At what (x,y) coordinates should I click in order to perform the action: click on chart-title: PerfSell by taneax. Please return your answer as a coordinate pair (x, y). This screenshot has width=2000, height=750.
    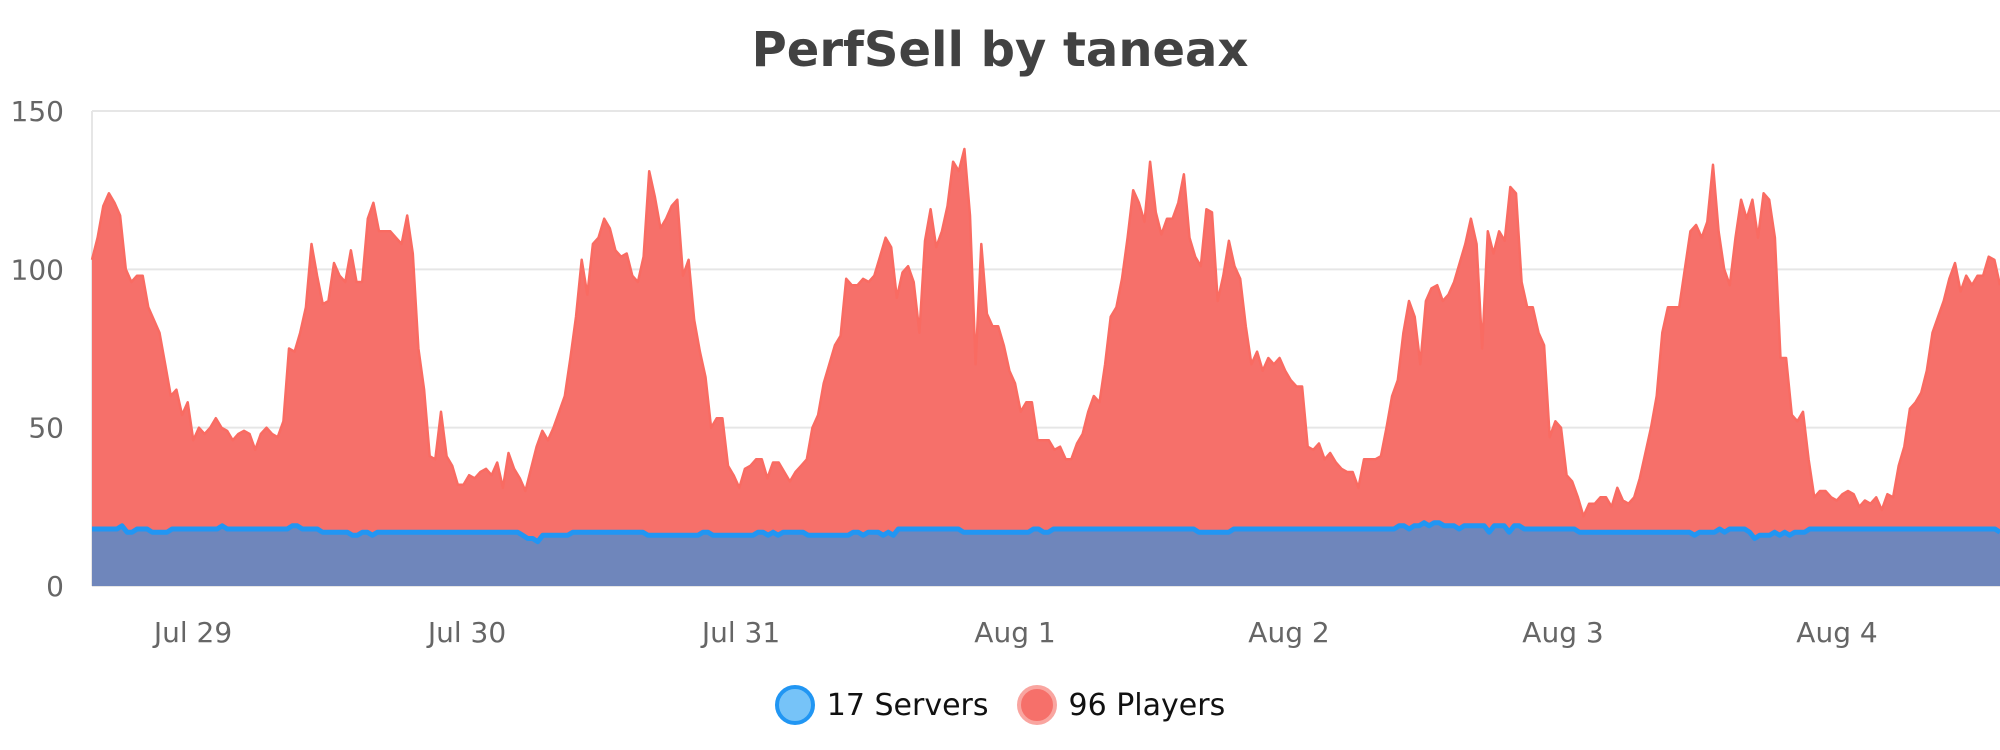
    Looking at the image, I should click on (1000, 50).